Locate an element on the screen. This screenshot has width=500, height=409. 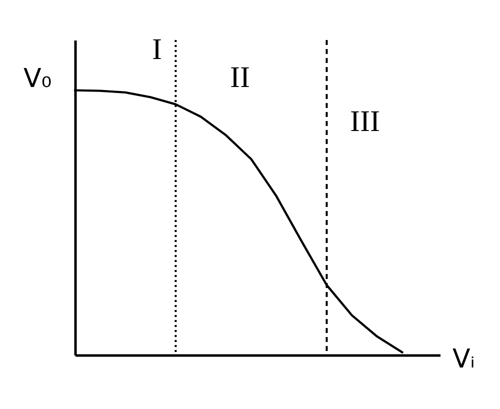
y-axis-title: V₀ is located at coordinates (38, 79).